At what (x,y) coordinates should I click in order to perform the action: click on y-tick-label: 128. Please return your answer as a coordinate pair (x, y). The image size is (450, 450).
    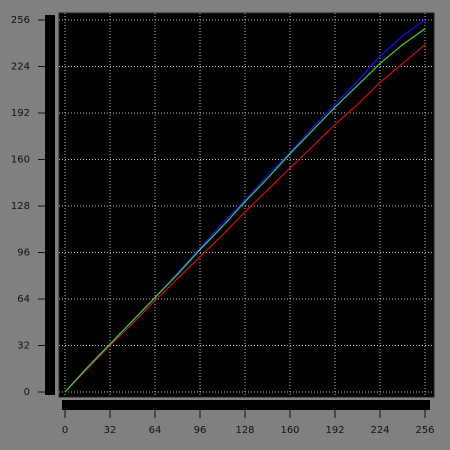
    Looking at the image, I should click on (20, 206).